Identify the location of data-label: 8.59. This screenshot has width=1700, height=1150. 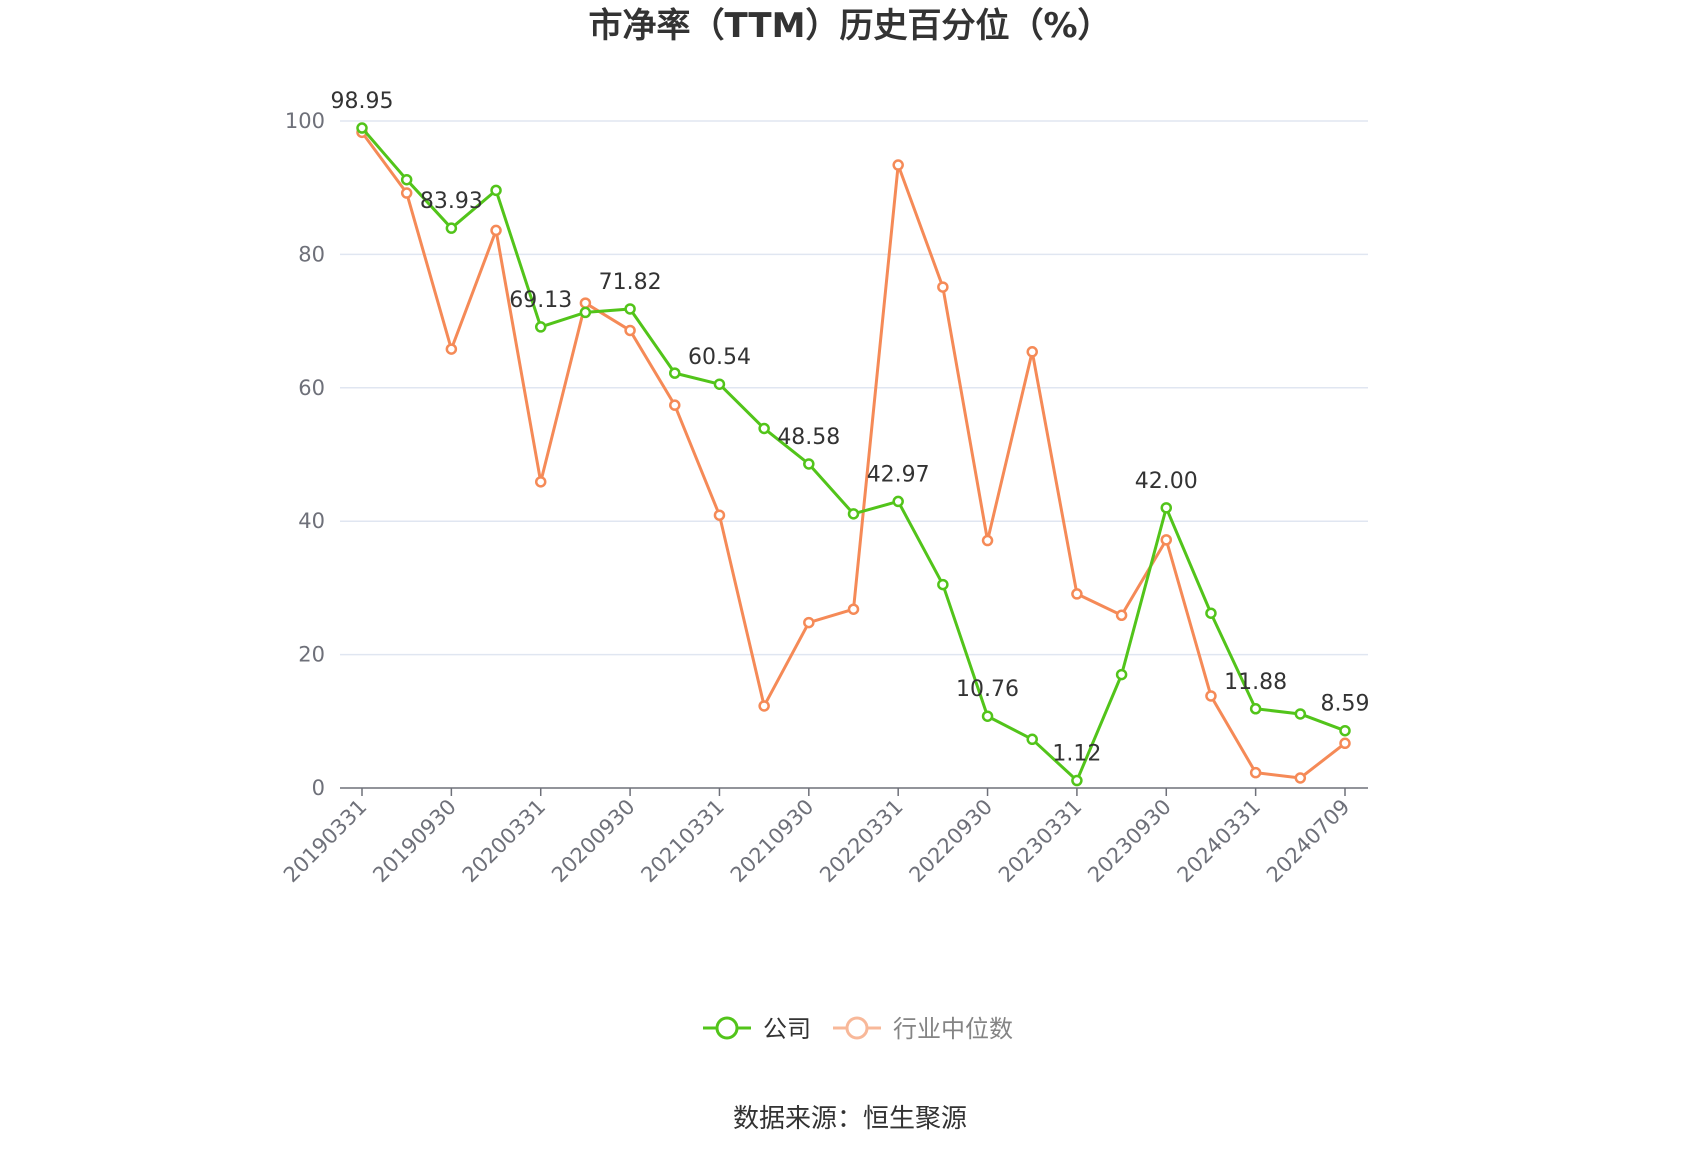
(1345, 704).